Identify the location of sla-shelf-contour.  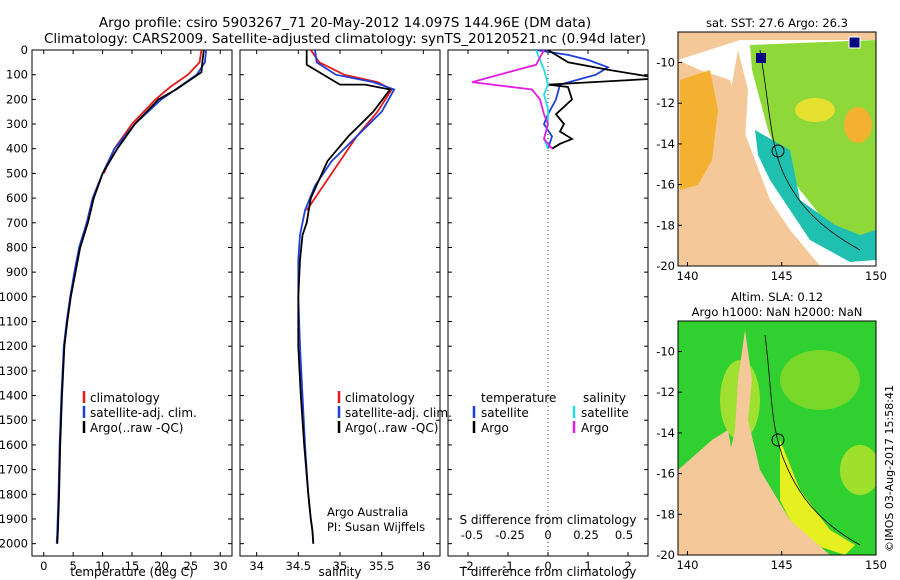
(812, 440).